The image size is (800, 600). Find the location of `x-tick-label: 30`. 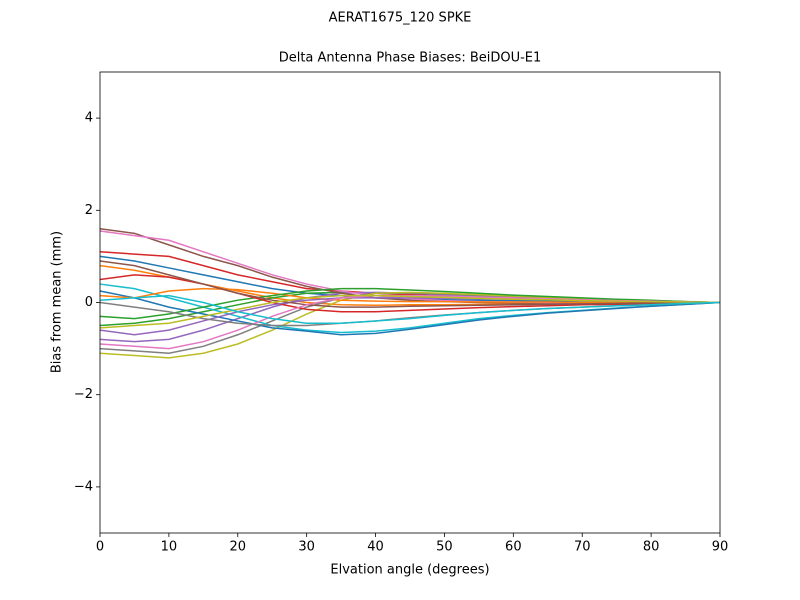

x-tick-label: 30 is located at coordinates (306, 547).